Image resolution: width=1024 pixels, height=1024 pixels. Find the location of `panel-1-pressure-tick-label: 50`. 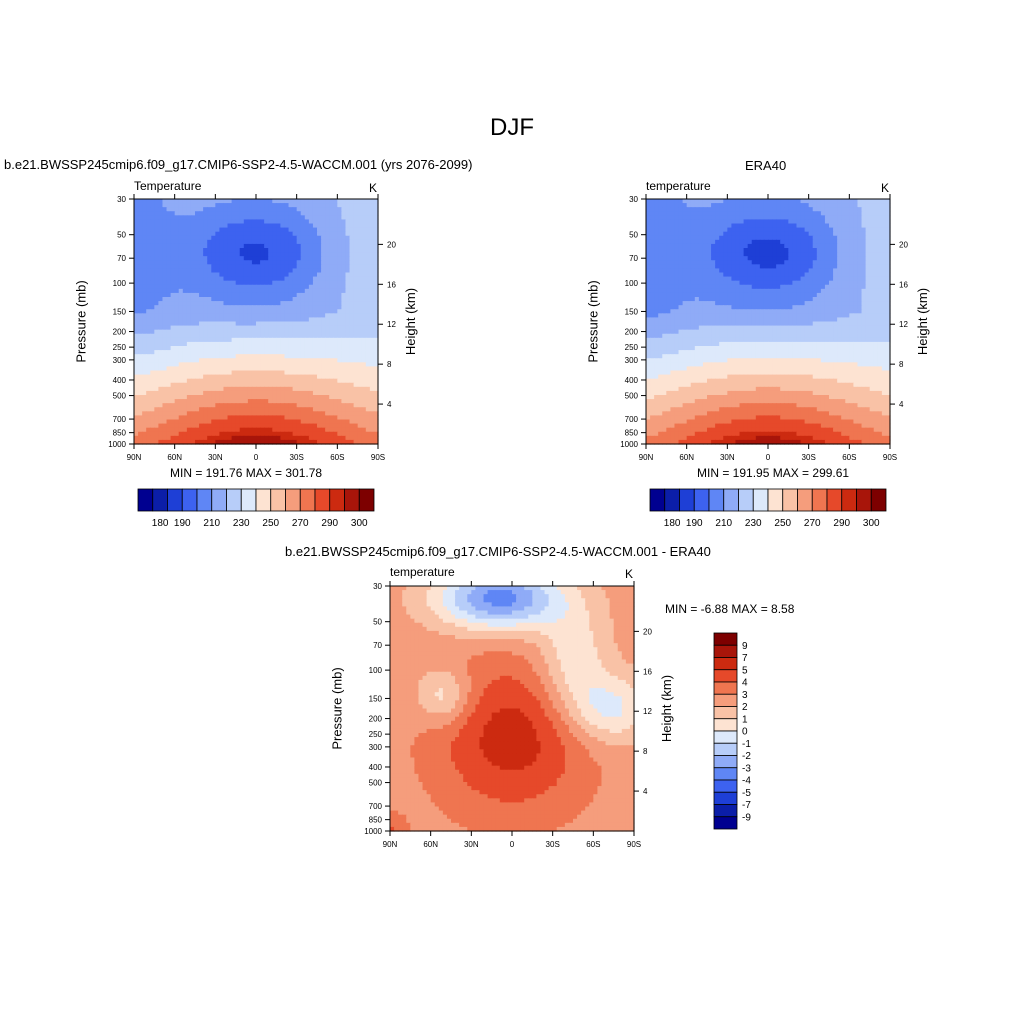

panel-1-pressure-tick-label: 50 is located at coordinates (121, 235).